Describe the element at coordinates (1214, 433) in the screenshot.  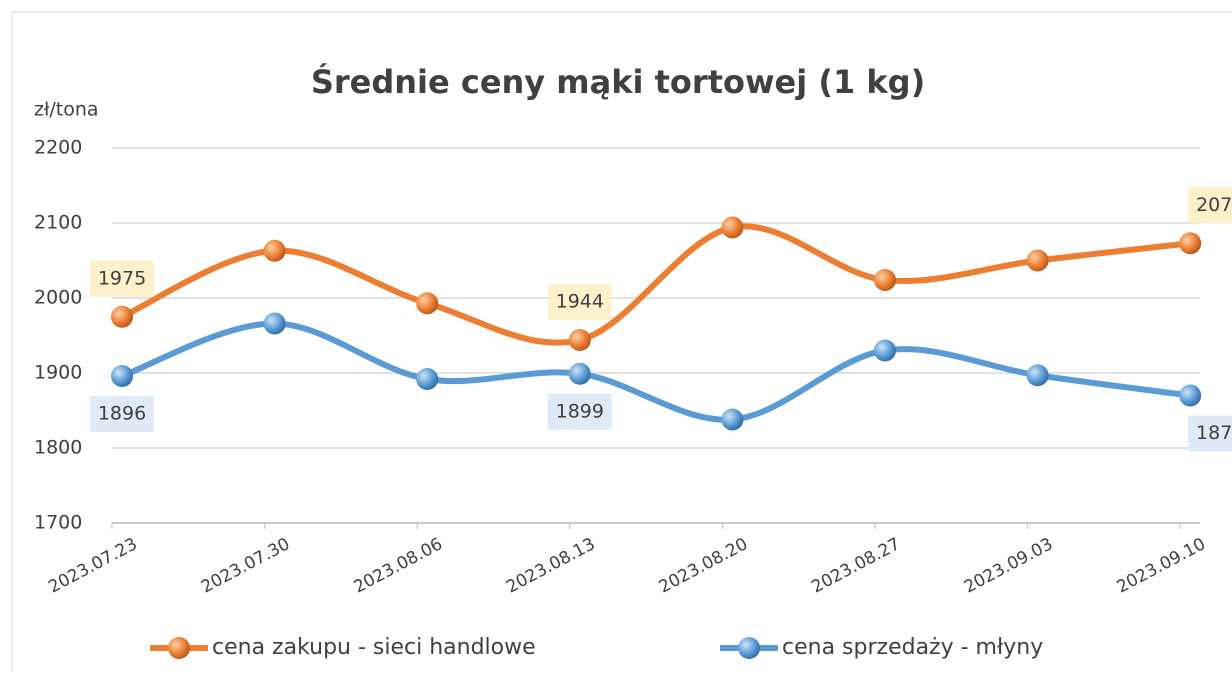
I see `data-label: 1870` at that location.